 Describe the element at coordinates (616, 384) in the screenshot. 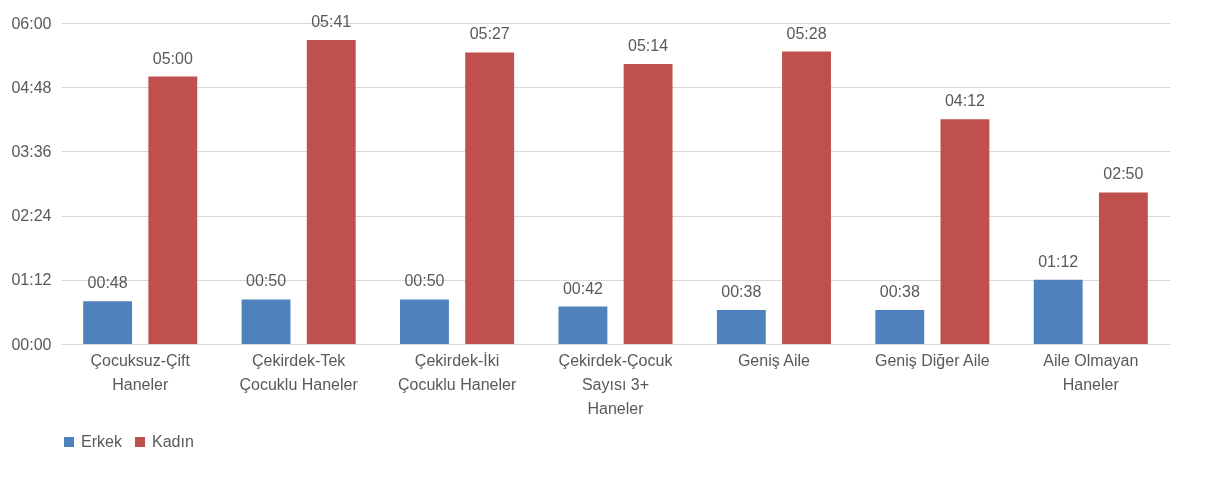

I see `x-tick-label: Çekirdek-Çocuk Sayısı 3+ Haneler` at that location.